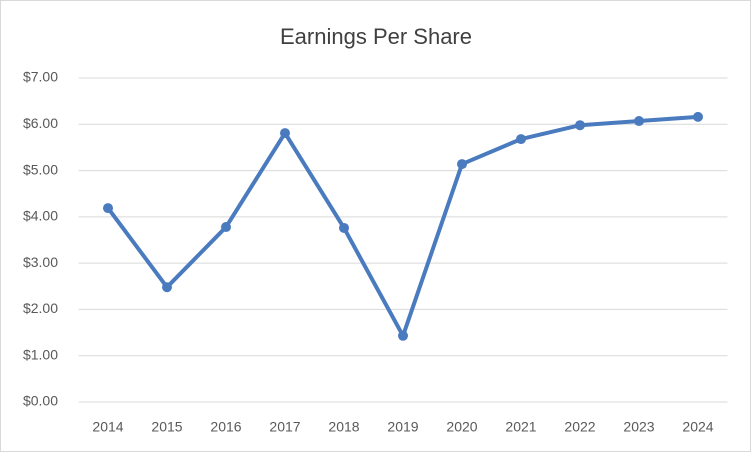 Image resolution: width=751 pixels, height=452 pixels. I want to click on x-tick-label: 2023, so click(638, 427).